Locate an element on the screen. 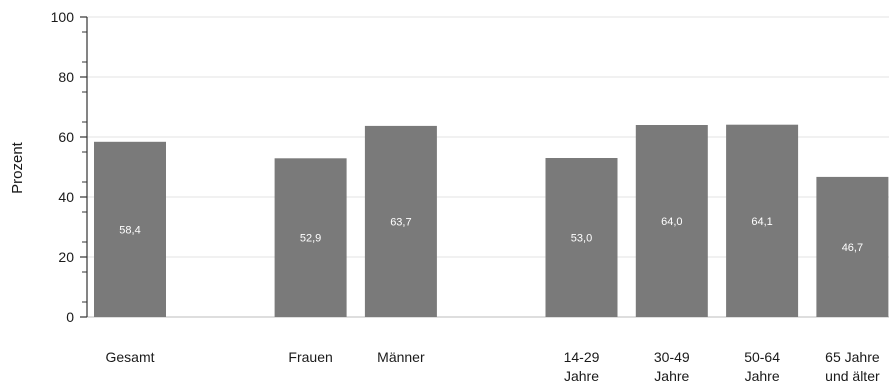  category-label: 14-29 is located at coordinates (582, 357).